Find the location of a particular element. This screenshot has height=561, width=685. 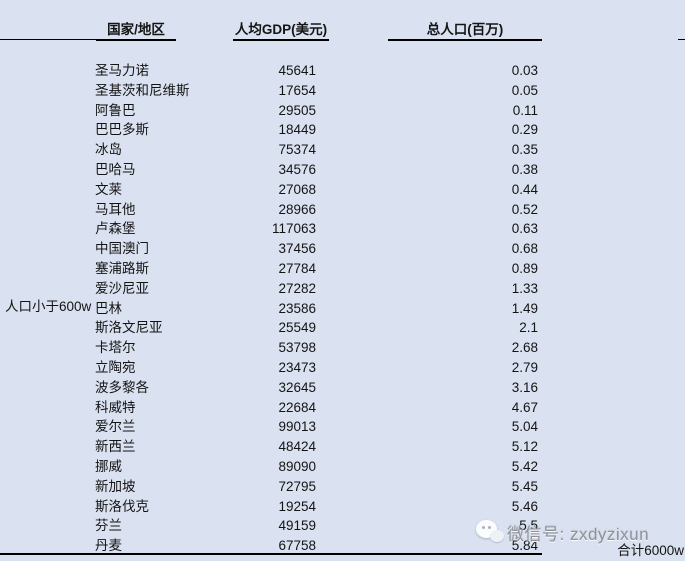

country-cell: 塞浦路斯 is located at coordinates (122, 268).